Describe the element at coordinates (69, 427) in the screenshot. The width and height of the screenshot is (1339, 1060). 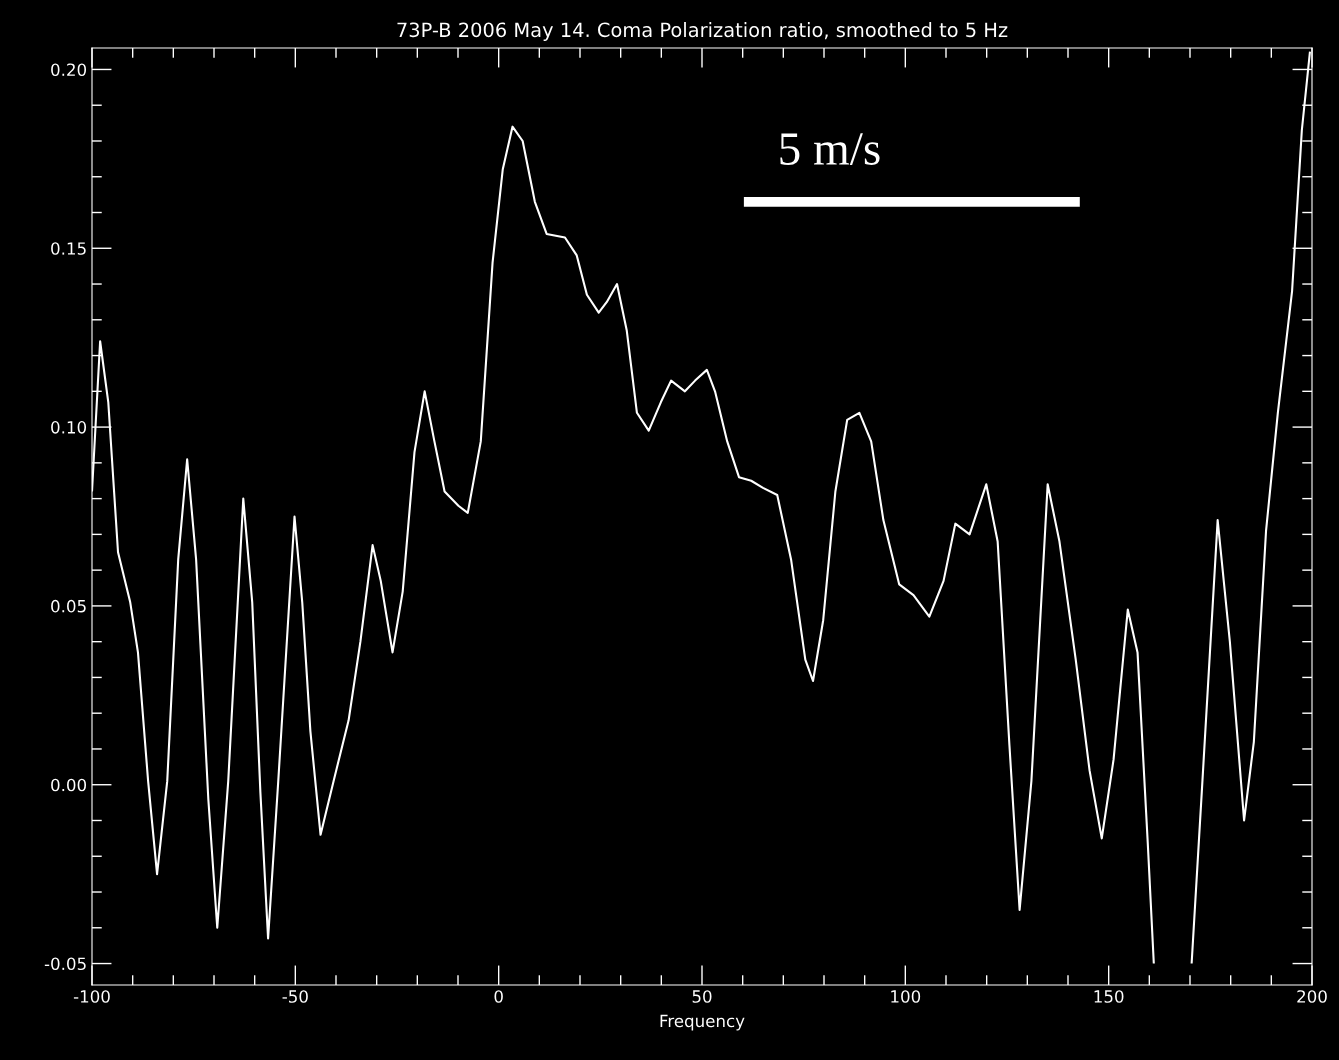
I see `y-tick-label: 0.10` at that location.